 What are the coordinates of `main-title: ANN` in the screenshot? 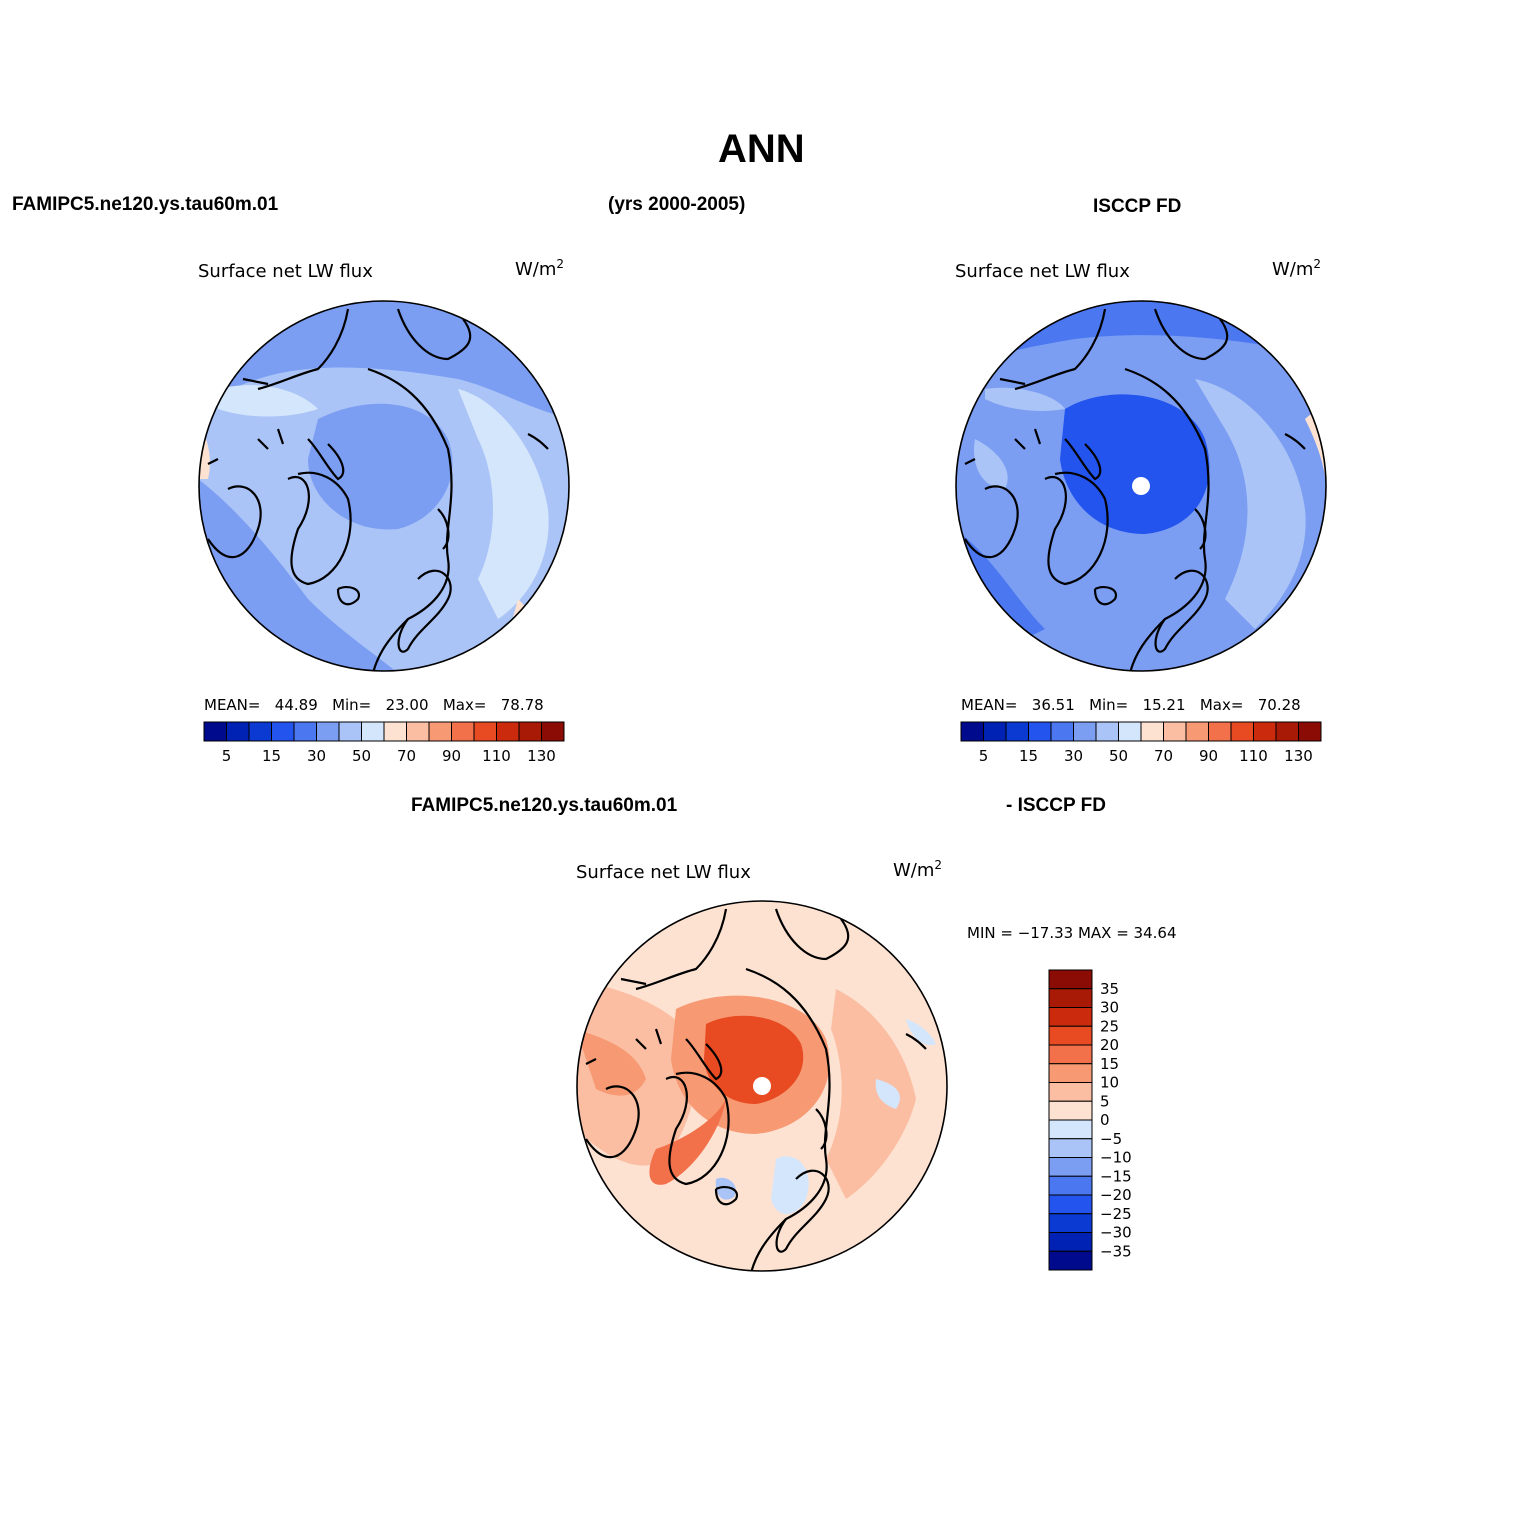 It's located at (761, 149).